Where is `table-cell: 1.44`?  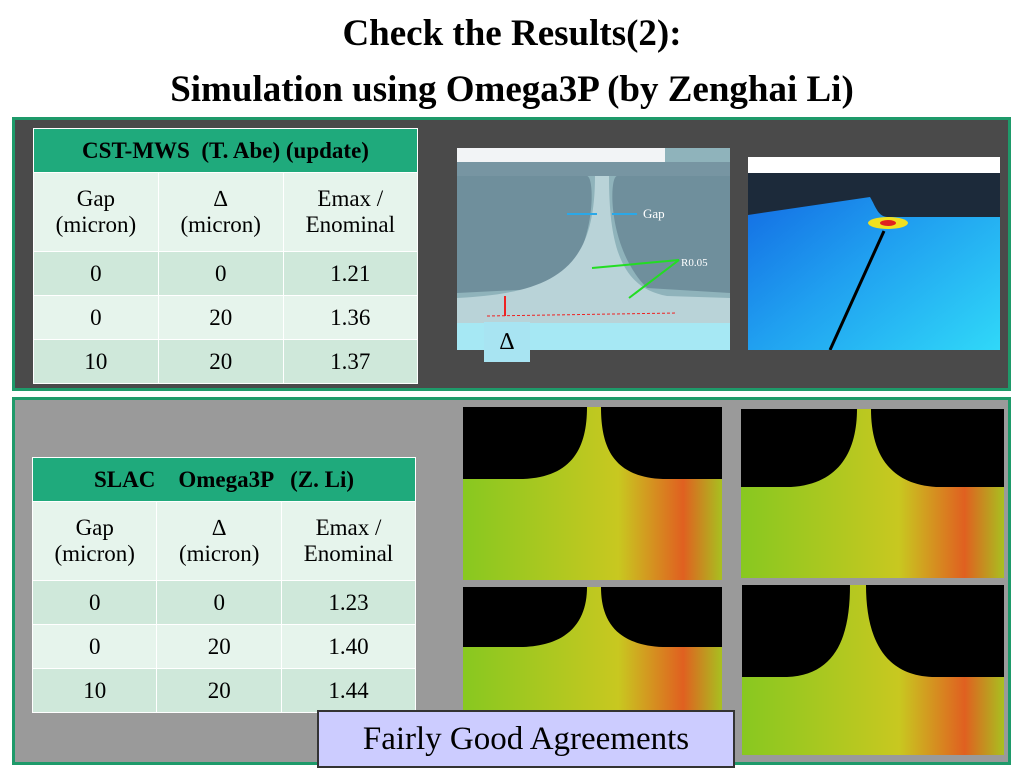
table-cell: 1.44 is located at coordinates (348, 690).